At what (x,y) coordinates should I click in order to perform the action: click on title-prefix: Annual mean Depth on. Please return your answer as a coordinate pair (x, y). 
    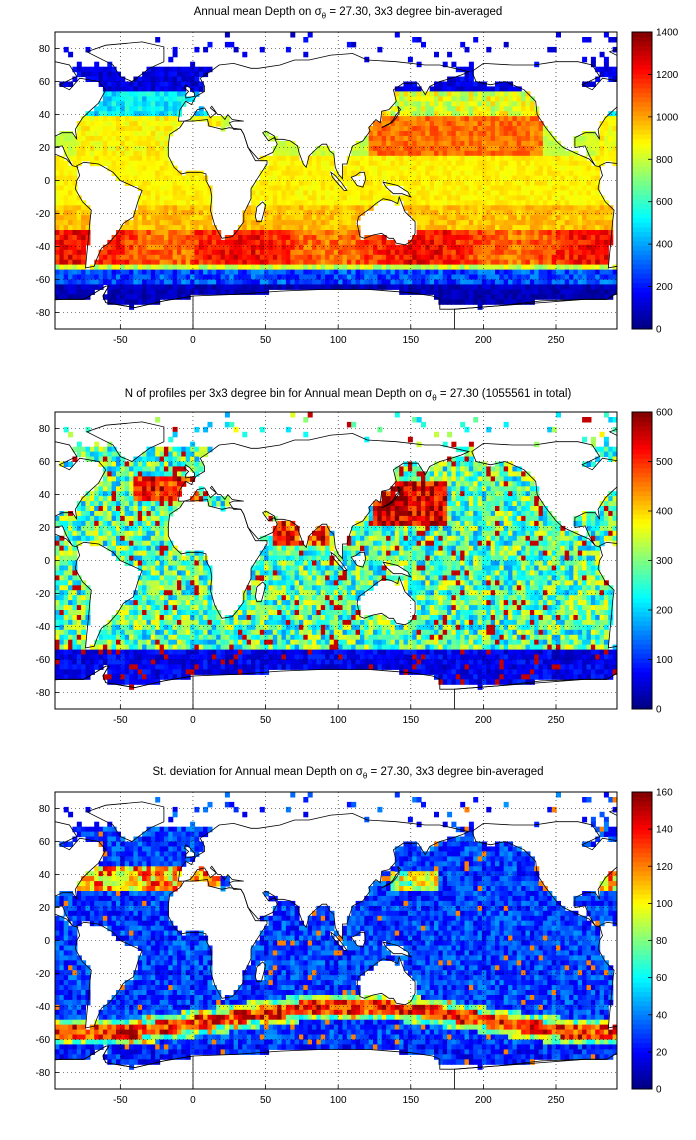
    Looking at the image, I should click on (254, 12).